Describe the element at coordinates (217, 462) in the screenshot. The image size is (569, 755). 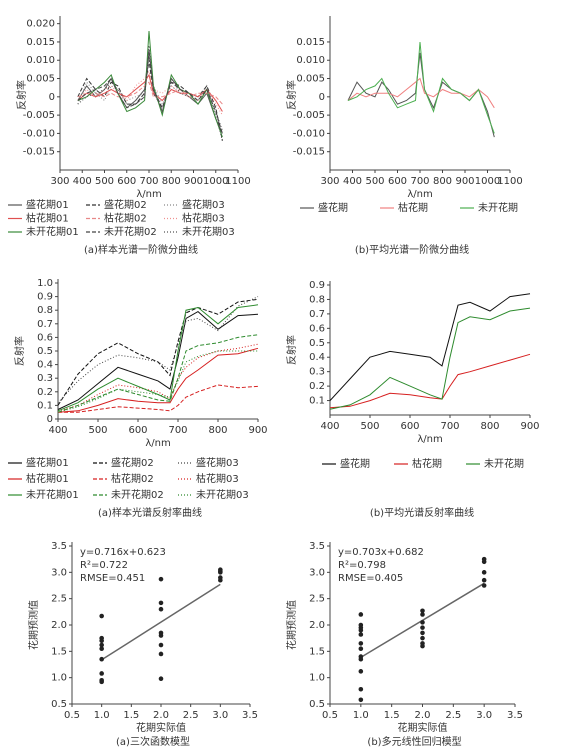
I see `legend-label: 盛花期03` at that location.